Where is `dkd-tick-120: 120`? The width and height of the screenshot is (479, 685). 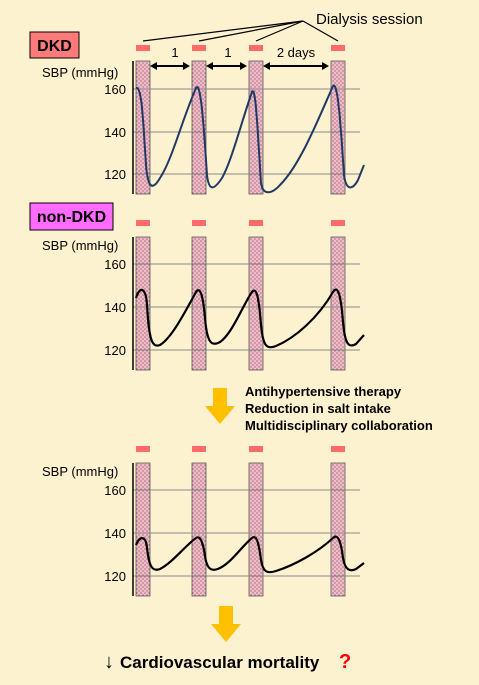 dkd-tick-120: 120 is located at coordinates (115, 174).